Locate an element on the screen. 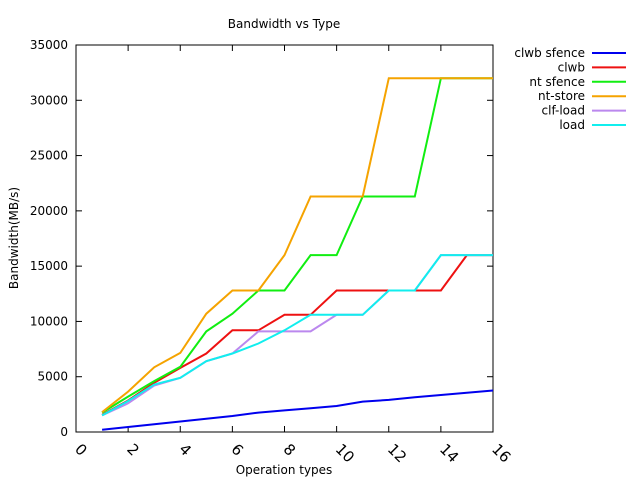 This screenshot has height=480, width=640. y-tick-label: 25000 is located at coordinates (49, 156).